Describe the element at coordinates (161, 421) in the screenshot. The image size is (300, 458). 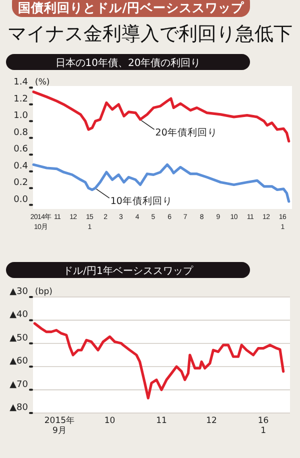
I see `x-tick-label: 11` at that location.